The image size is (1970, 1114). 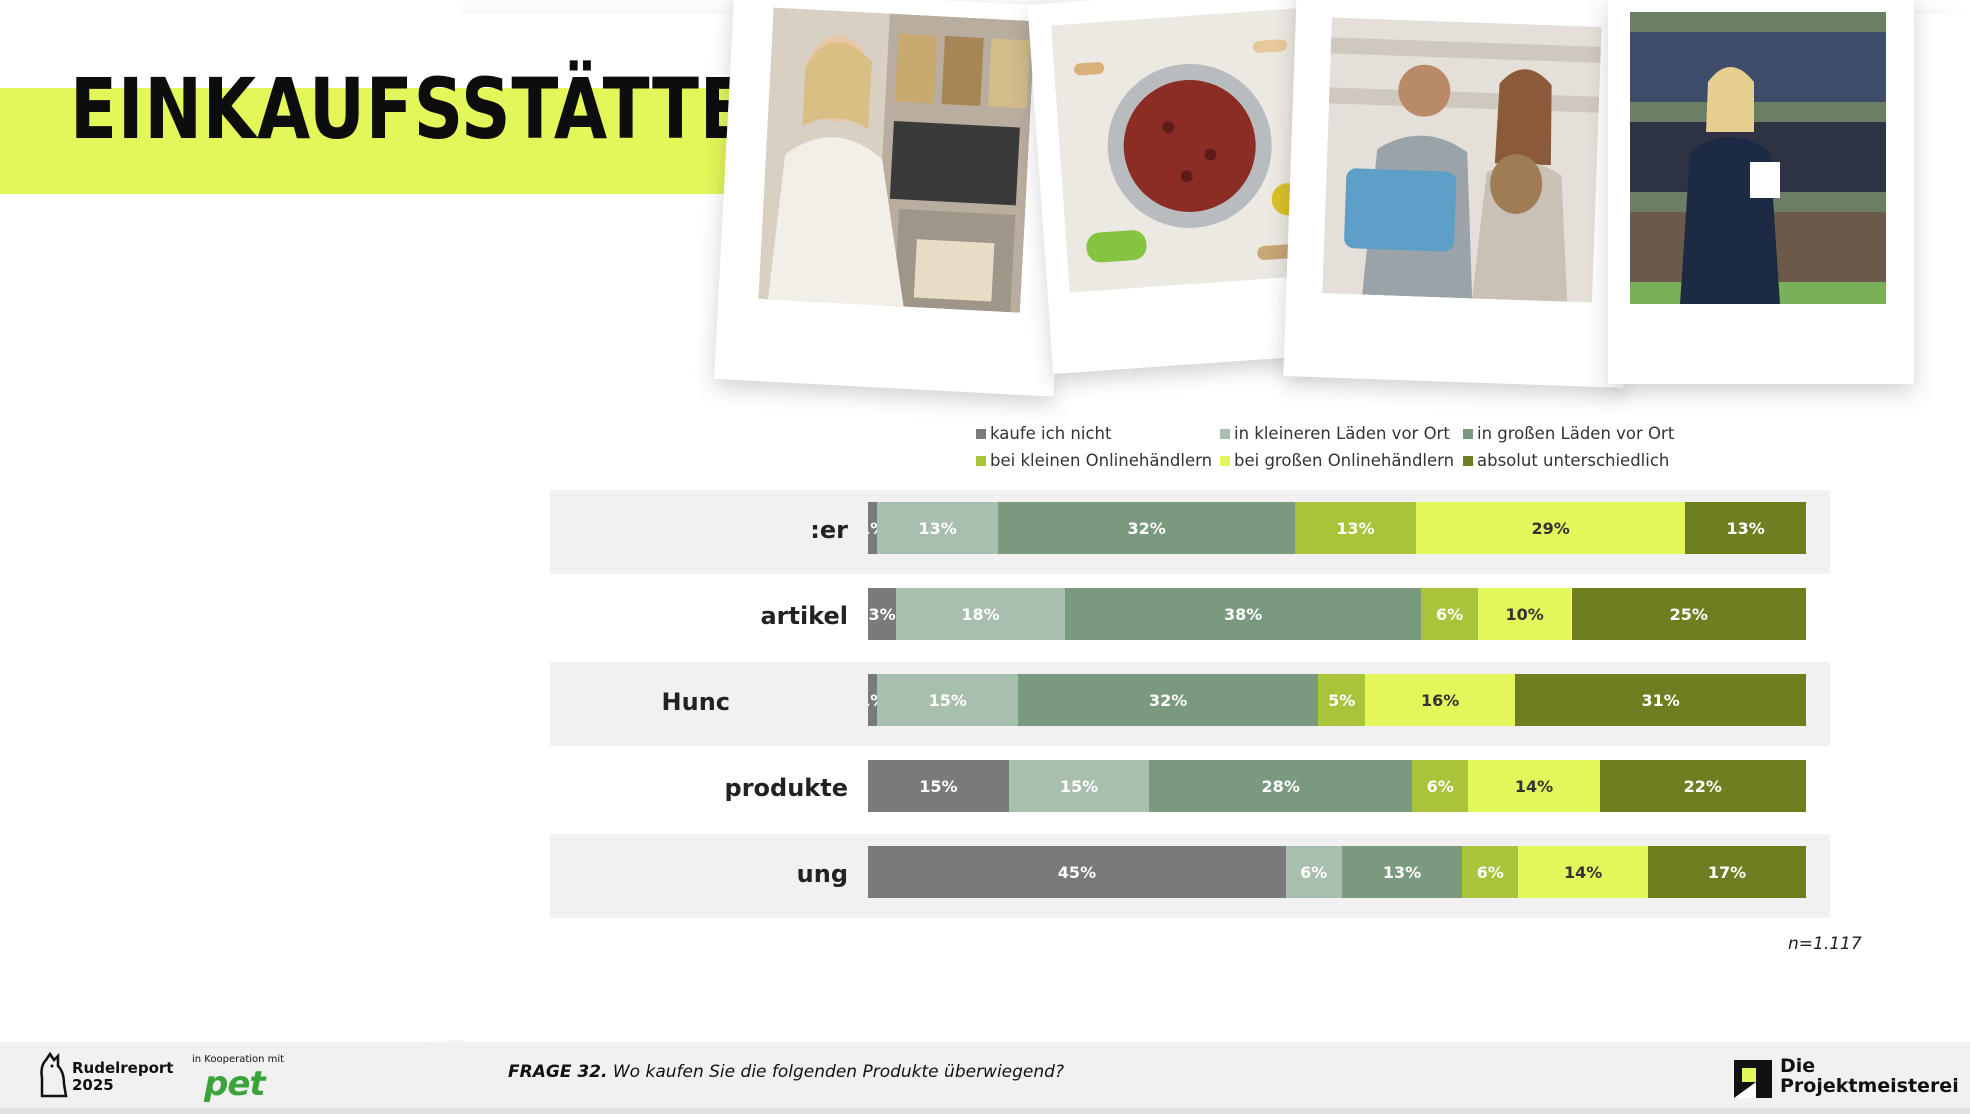 What do you see at coordinates (1576, 433) in the screenshot?
I see `legend-label: in großen Läden vor Ort` at bounding box center [1576, 433].